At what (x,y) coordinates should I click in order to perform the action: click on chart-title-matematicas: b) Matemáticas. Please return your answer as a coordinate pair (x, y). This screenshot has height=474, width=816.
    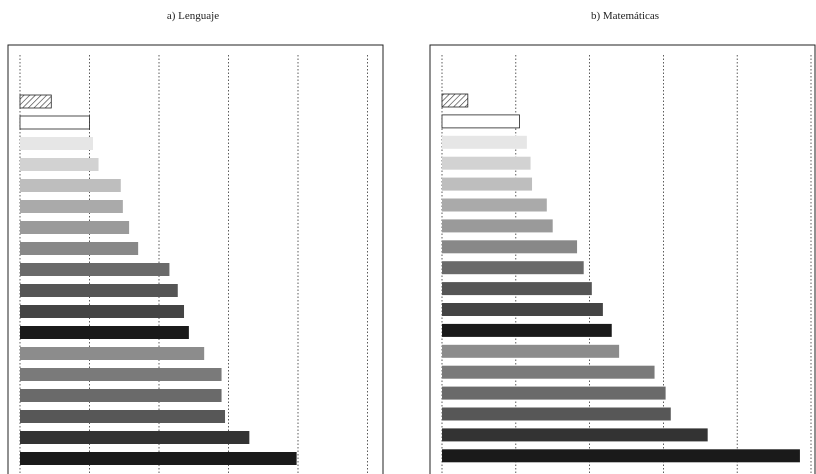
    Looking at the image, I should click on (625, 16).